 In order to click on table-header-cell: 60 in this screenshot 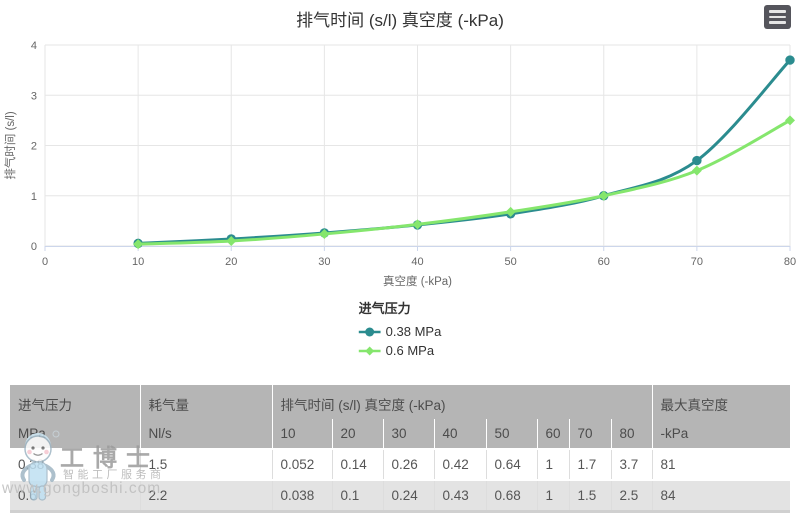, I will do `click(552, 434)`.